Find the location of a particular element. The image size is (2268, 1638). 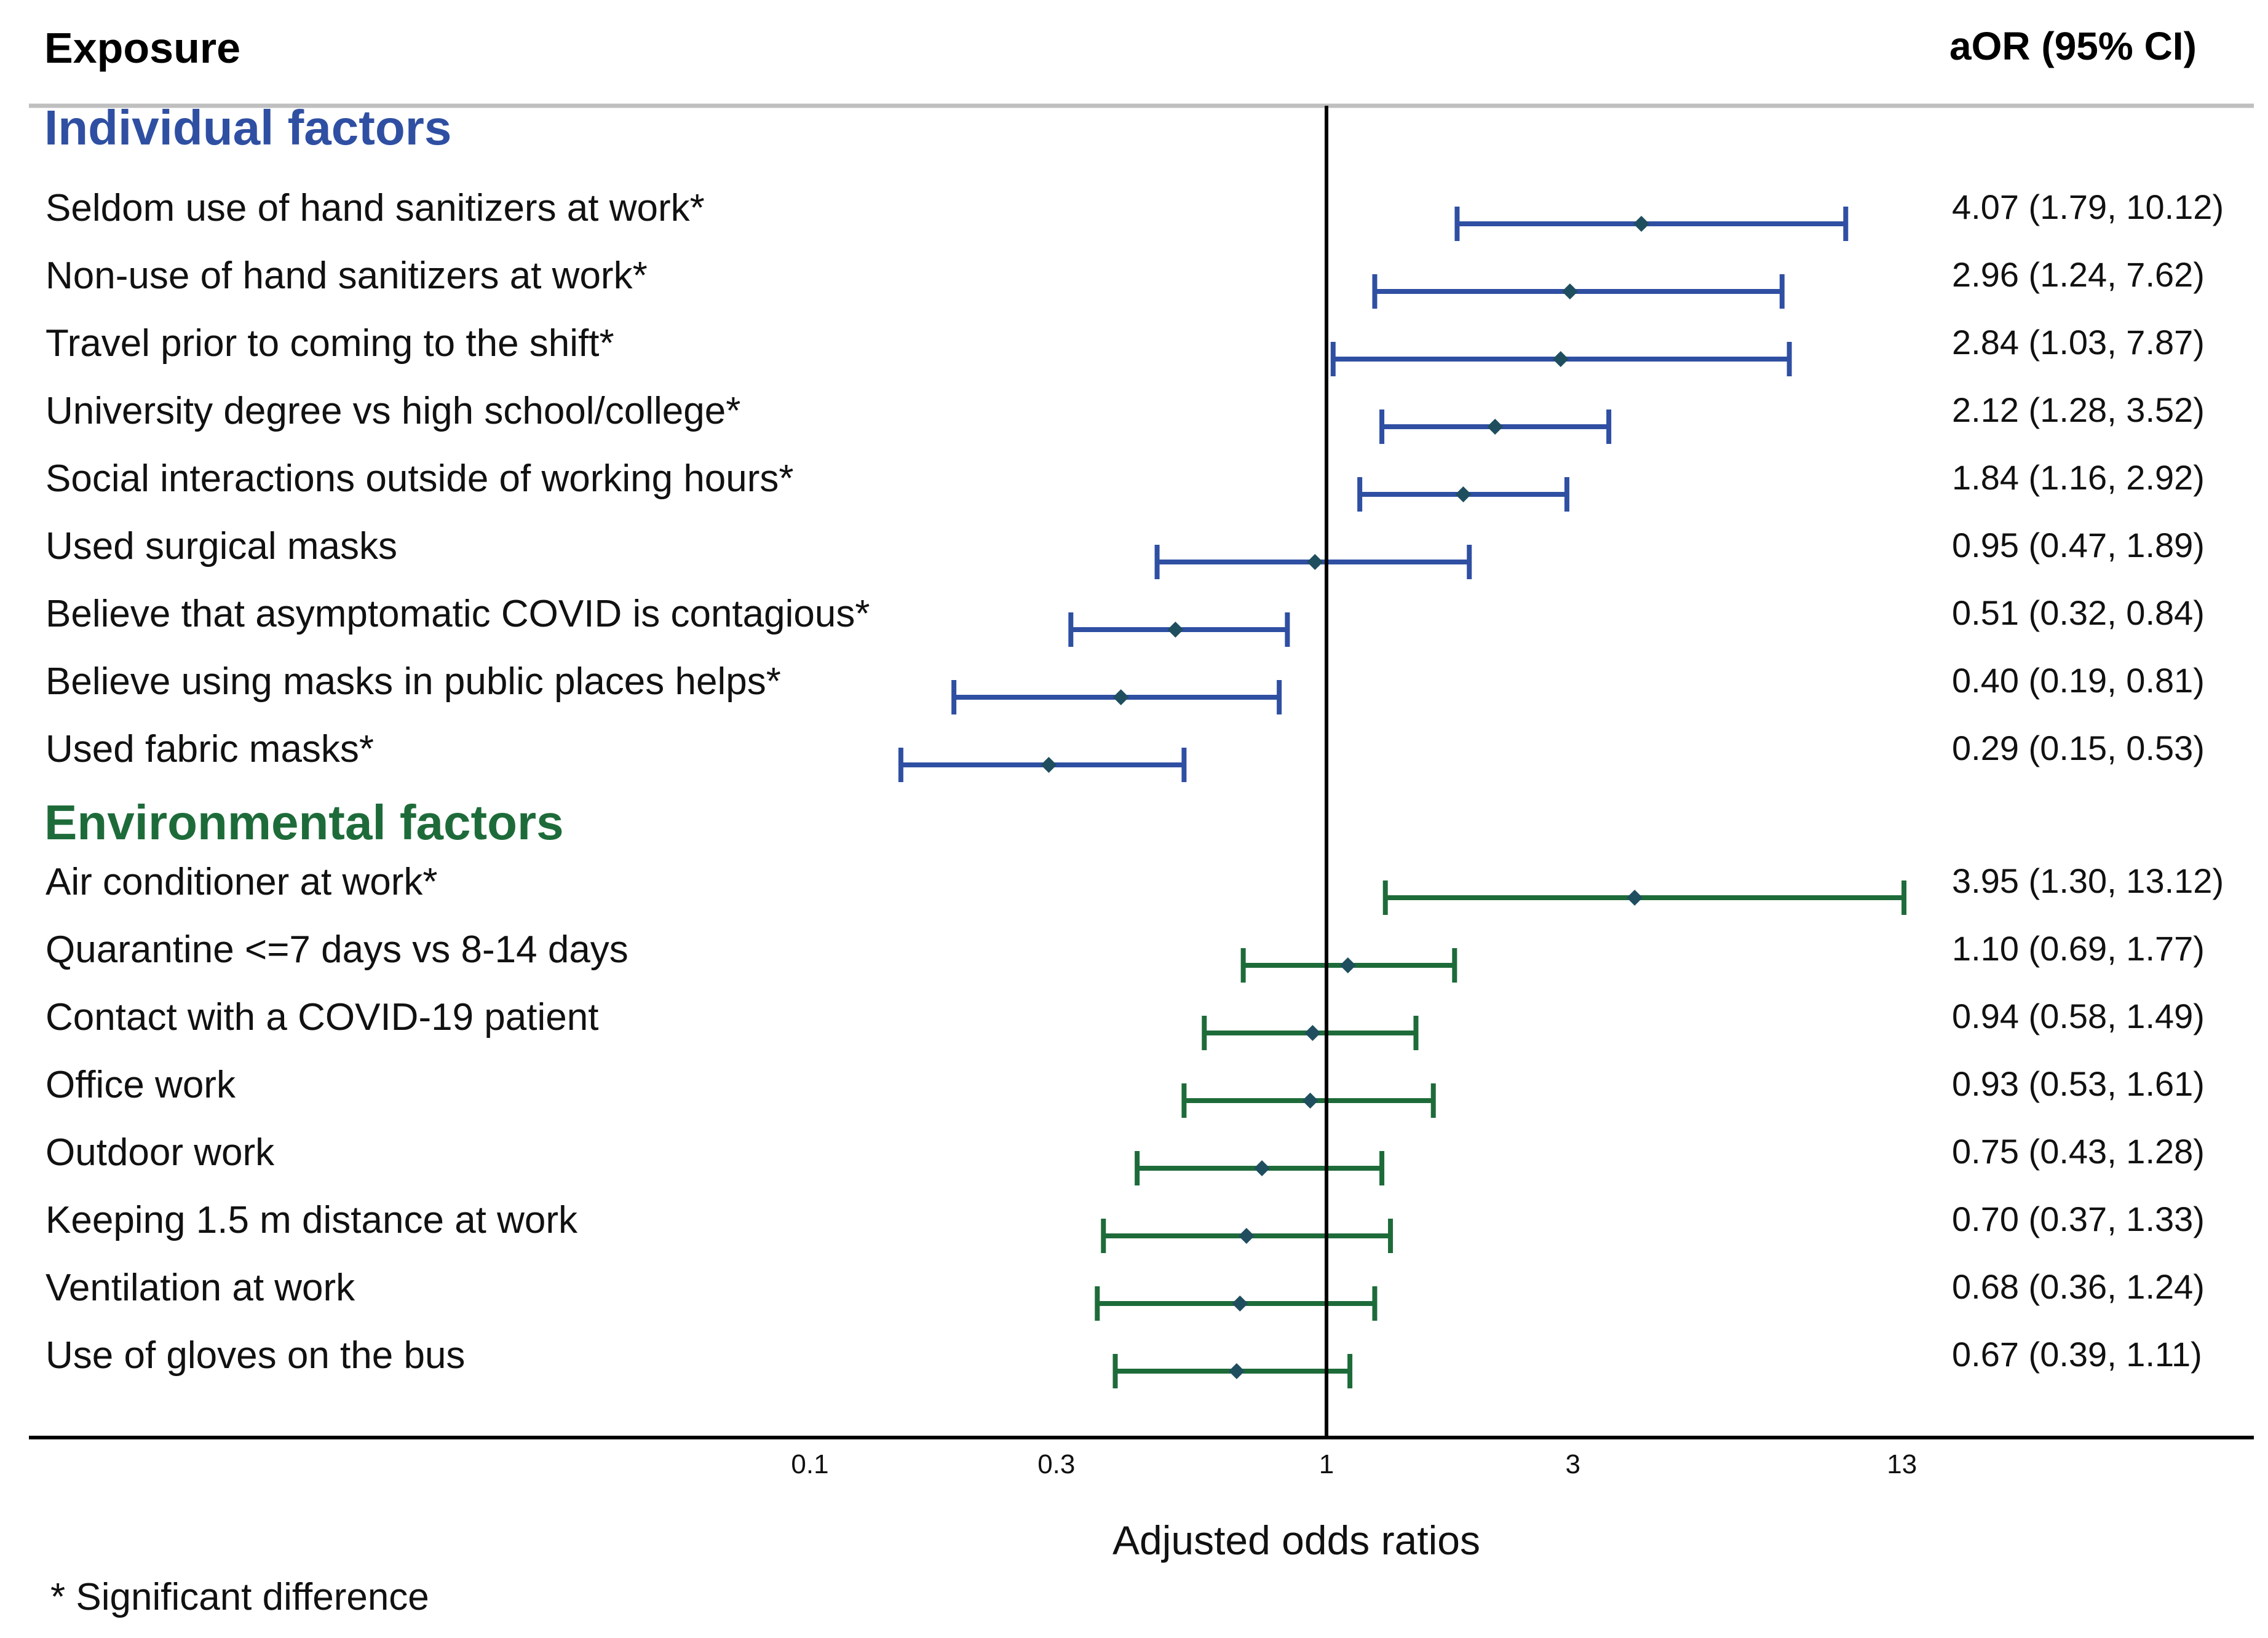

row-label: Travel prior to coming to the shift* is located at coordinates (330, 343).